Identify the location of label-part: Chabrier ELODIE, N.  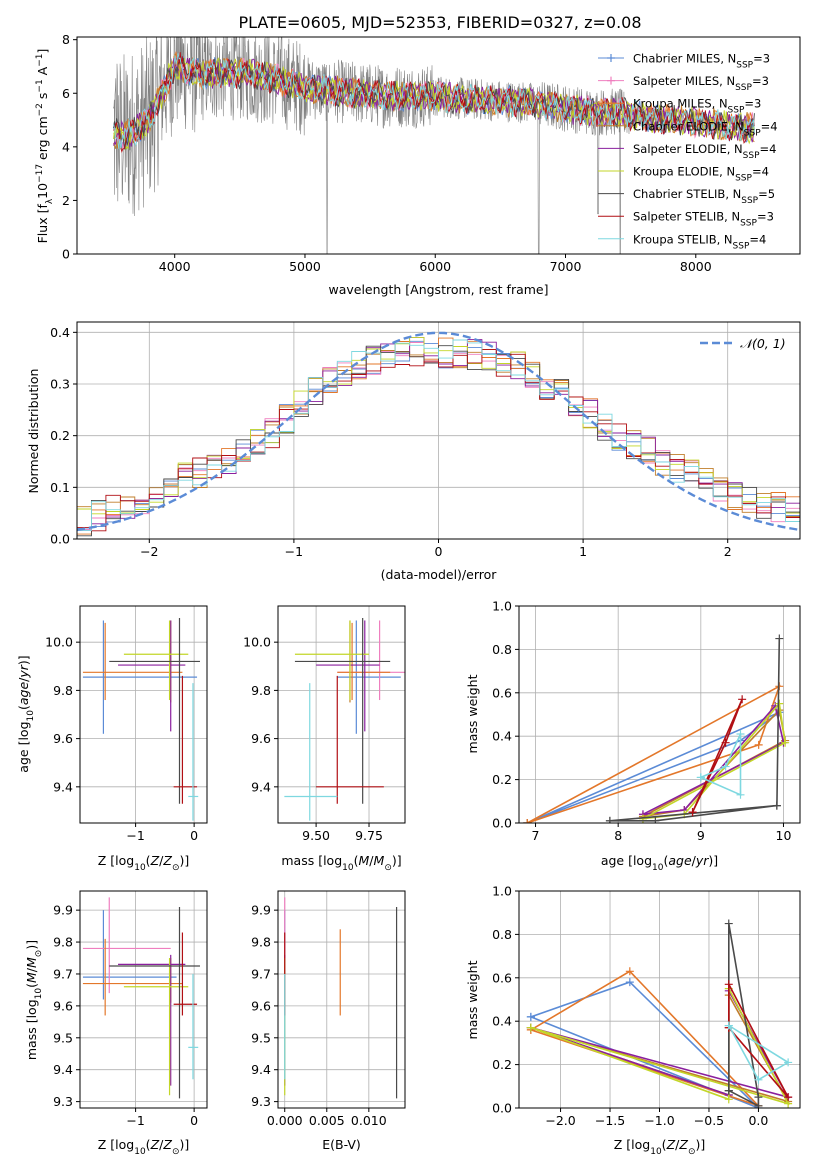
(688, 126).